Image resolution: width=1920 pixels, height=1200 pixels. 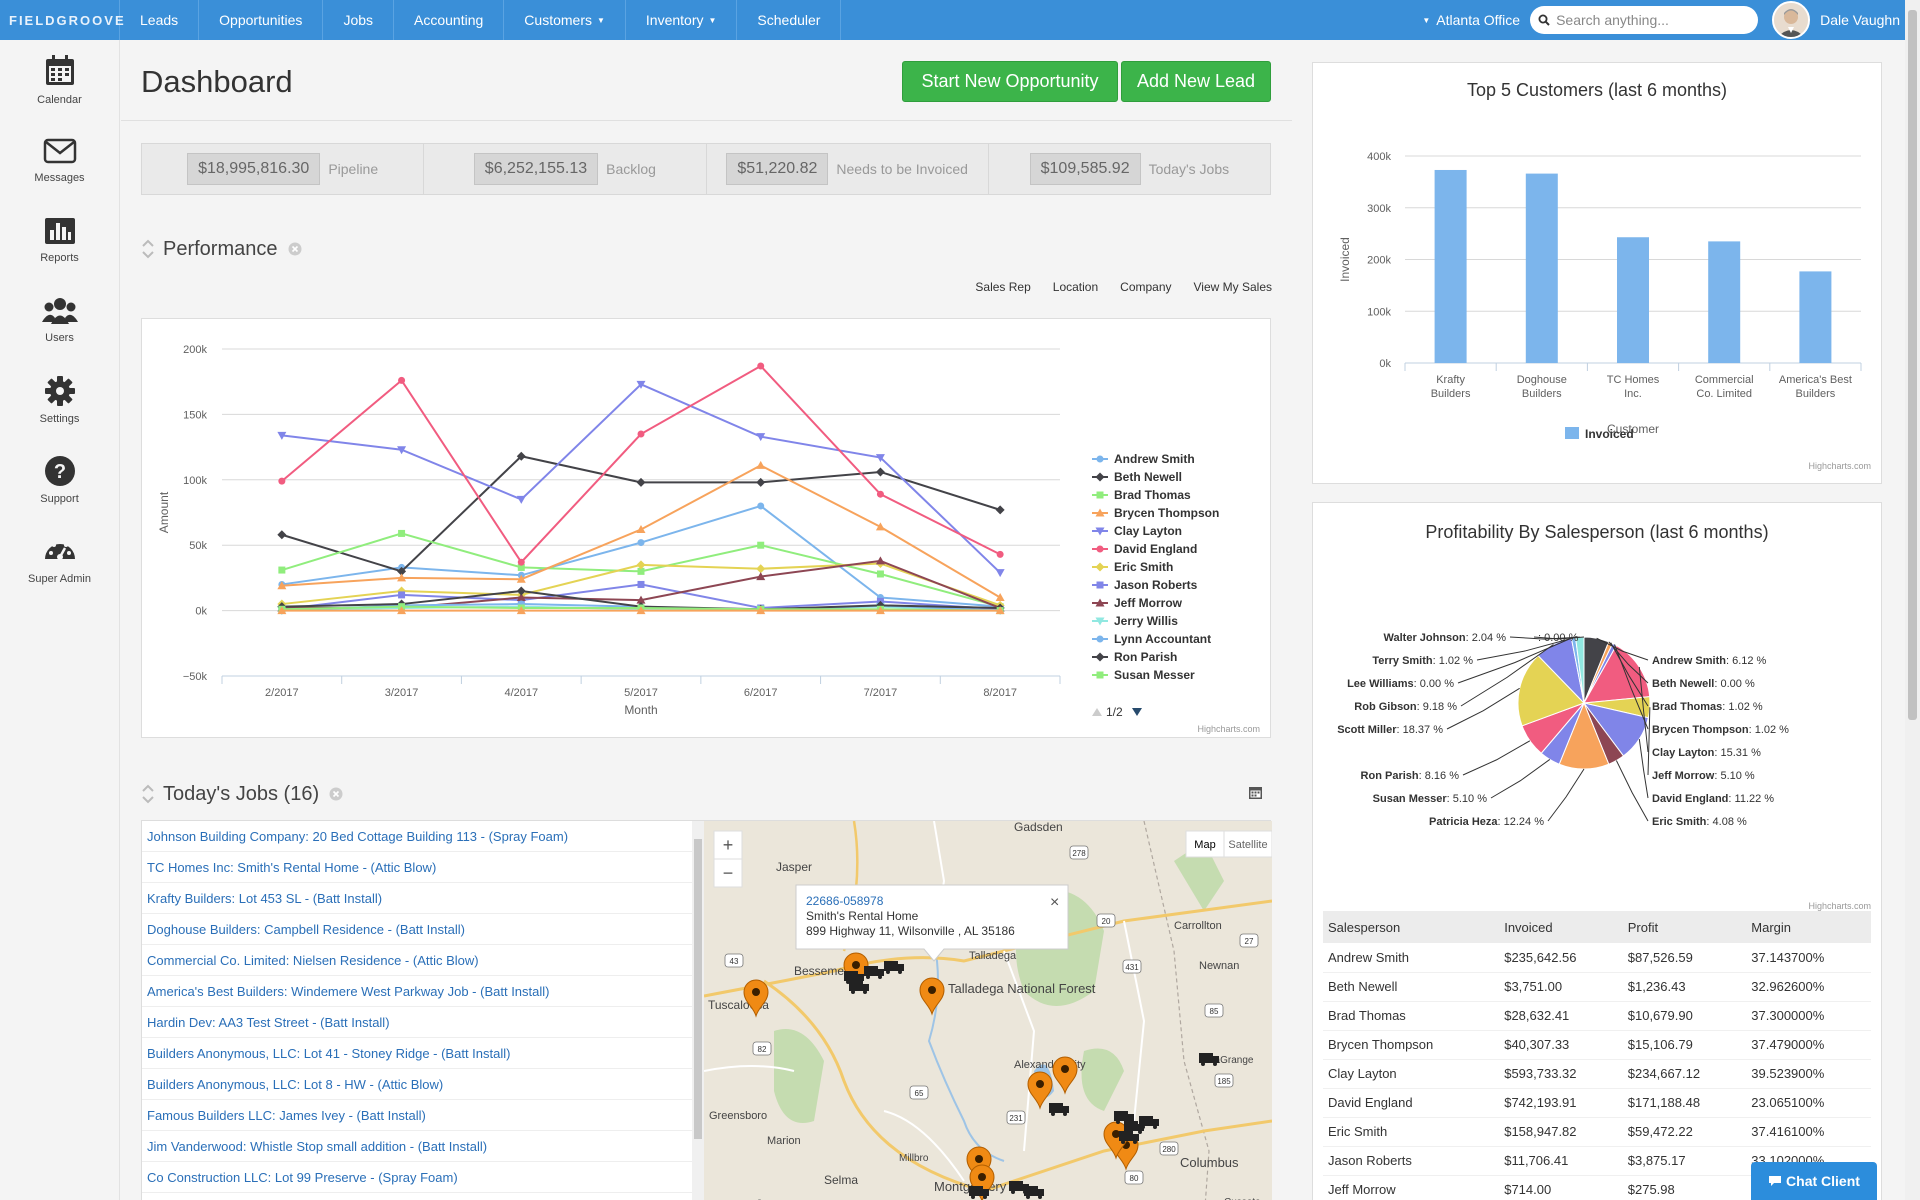 What do you see at coordinates (1699, 712) in the screenshot?
I see `pie-data-label: Clay Layton: 15.31 %` at bounding box center [1699, 712].